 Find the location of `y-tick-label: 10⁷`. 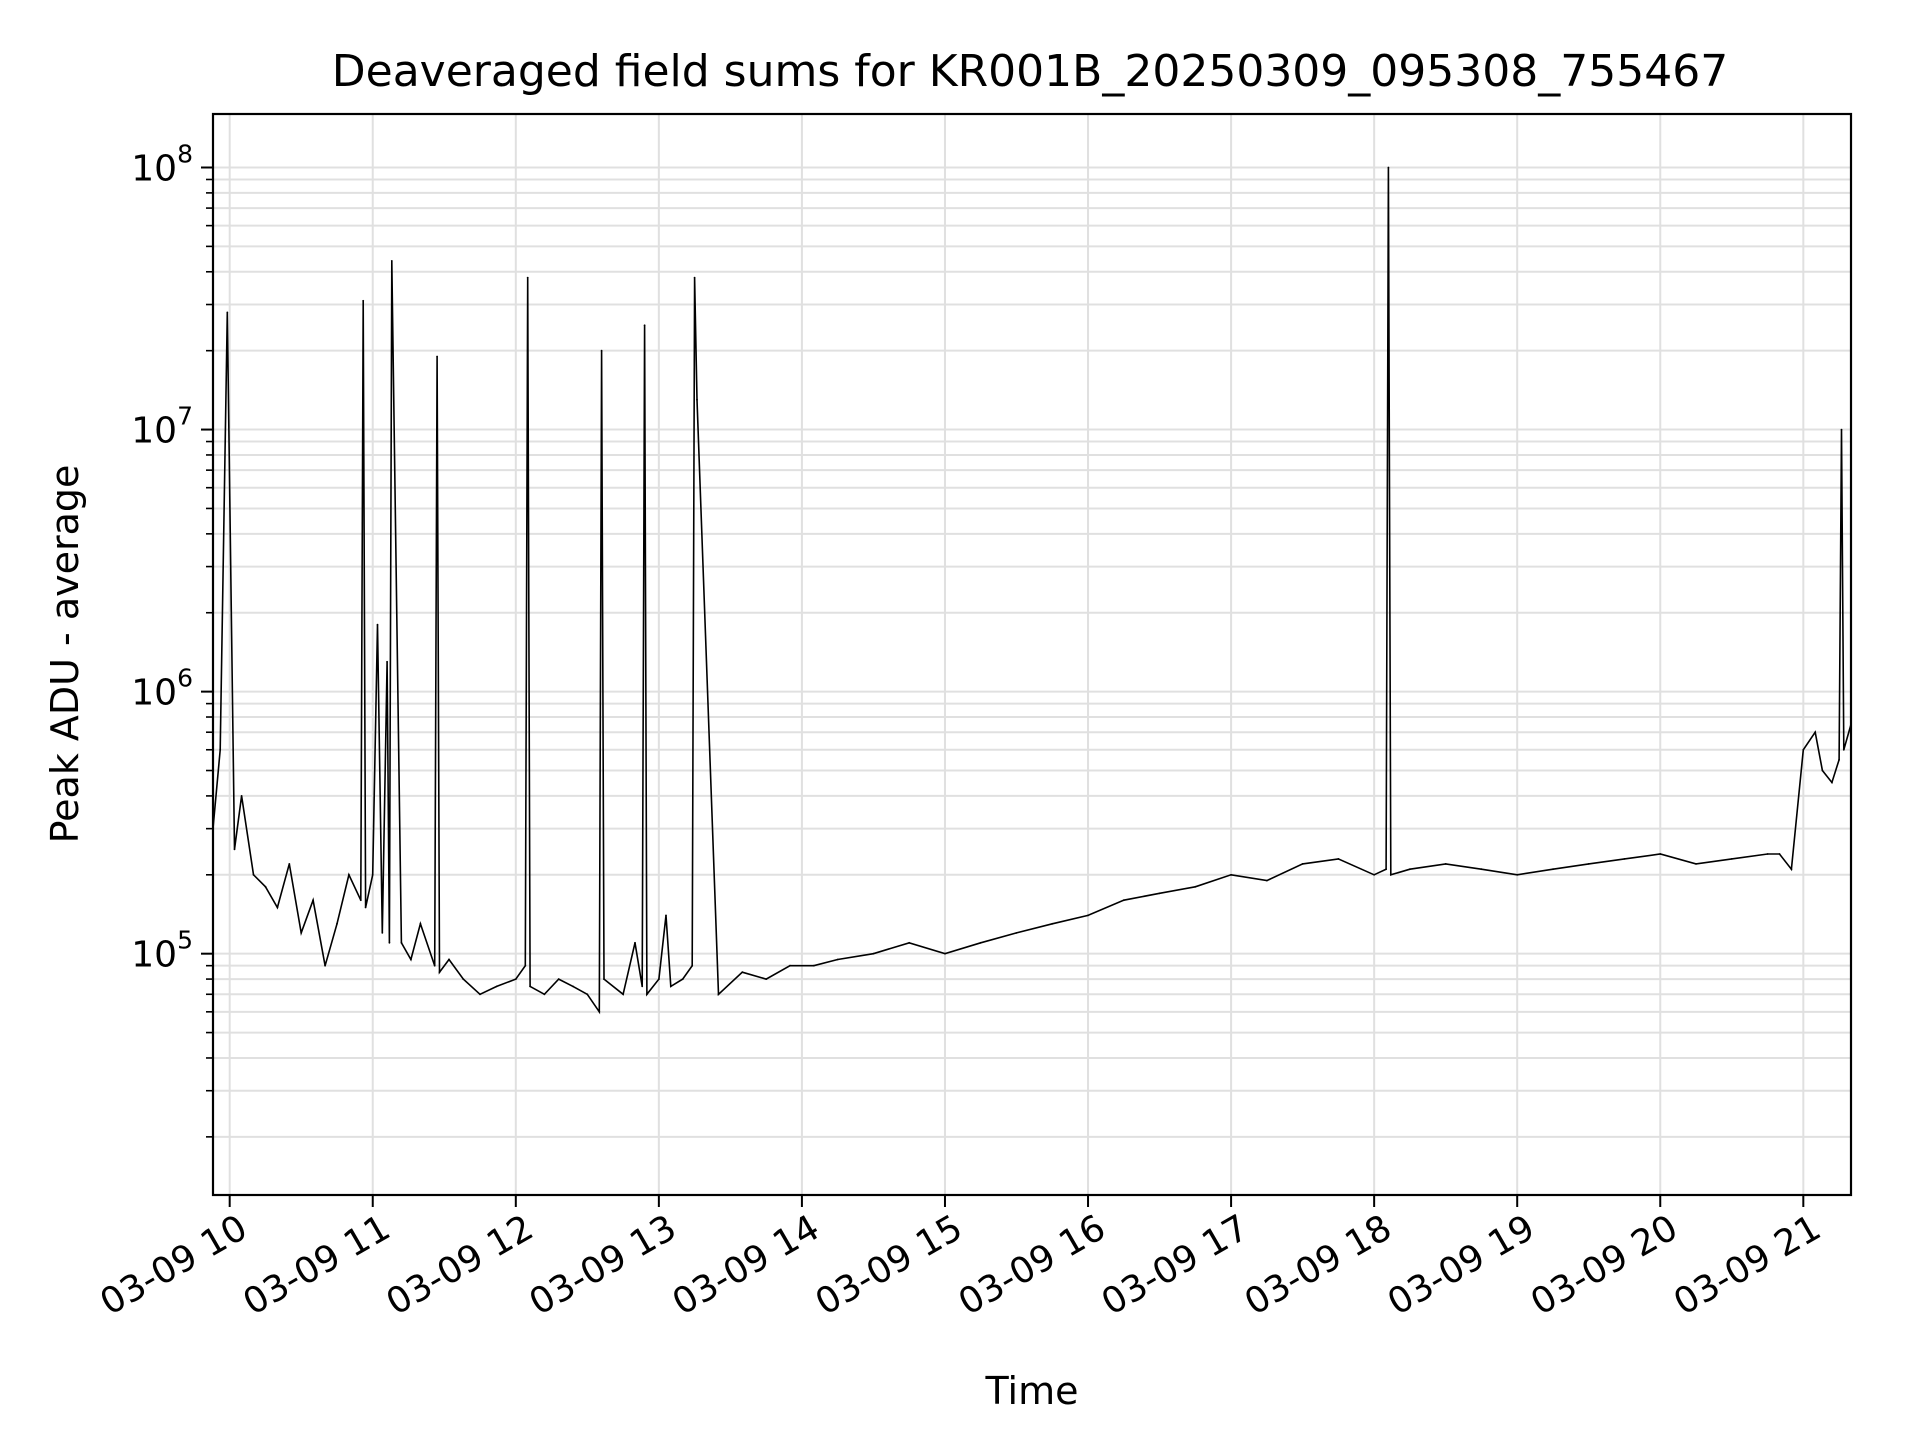

y-tick-label: 10⁷ is located at coordinates (162, 427).